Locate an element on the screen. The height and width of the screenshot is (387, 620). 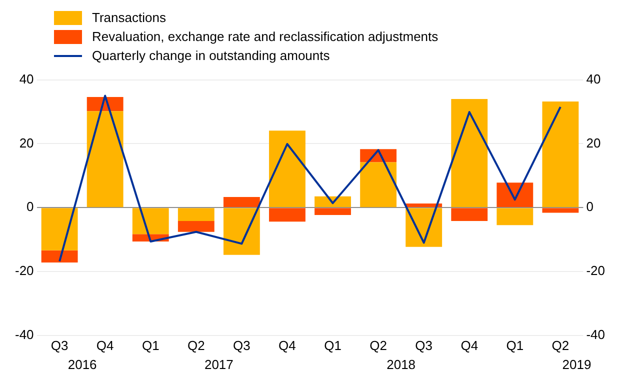
text: 2017 is located at coordinates (219, 364).